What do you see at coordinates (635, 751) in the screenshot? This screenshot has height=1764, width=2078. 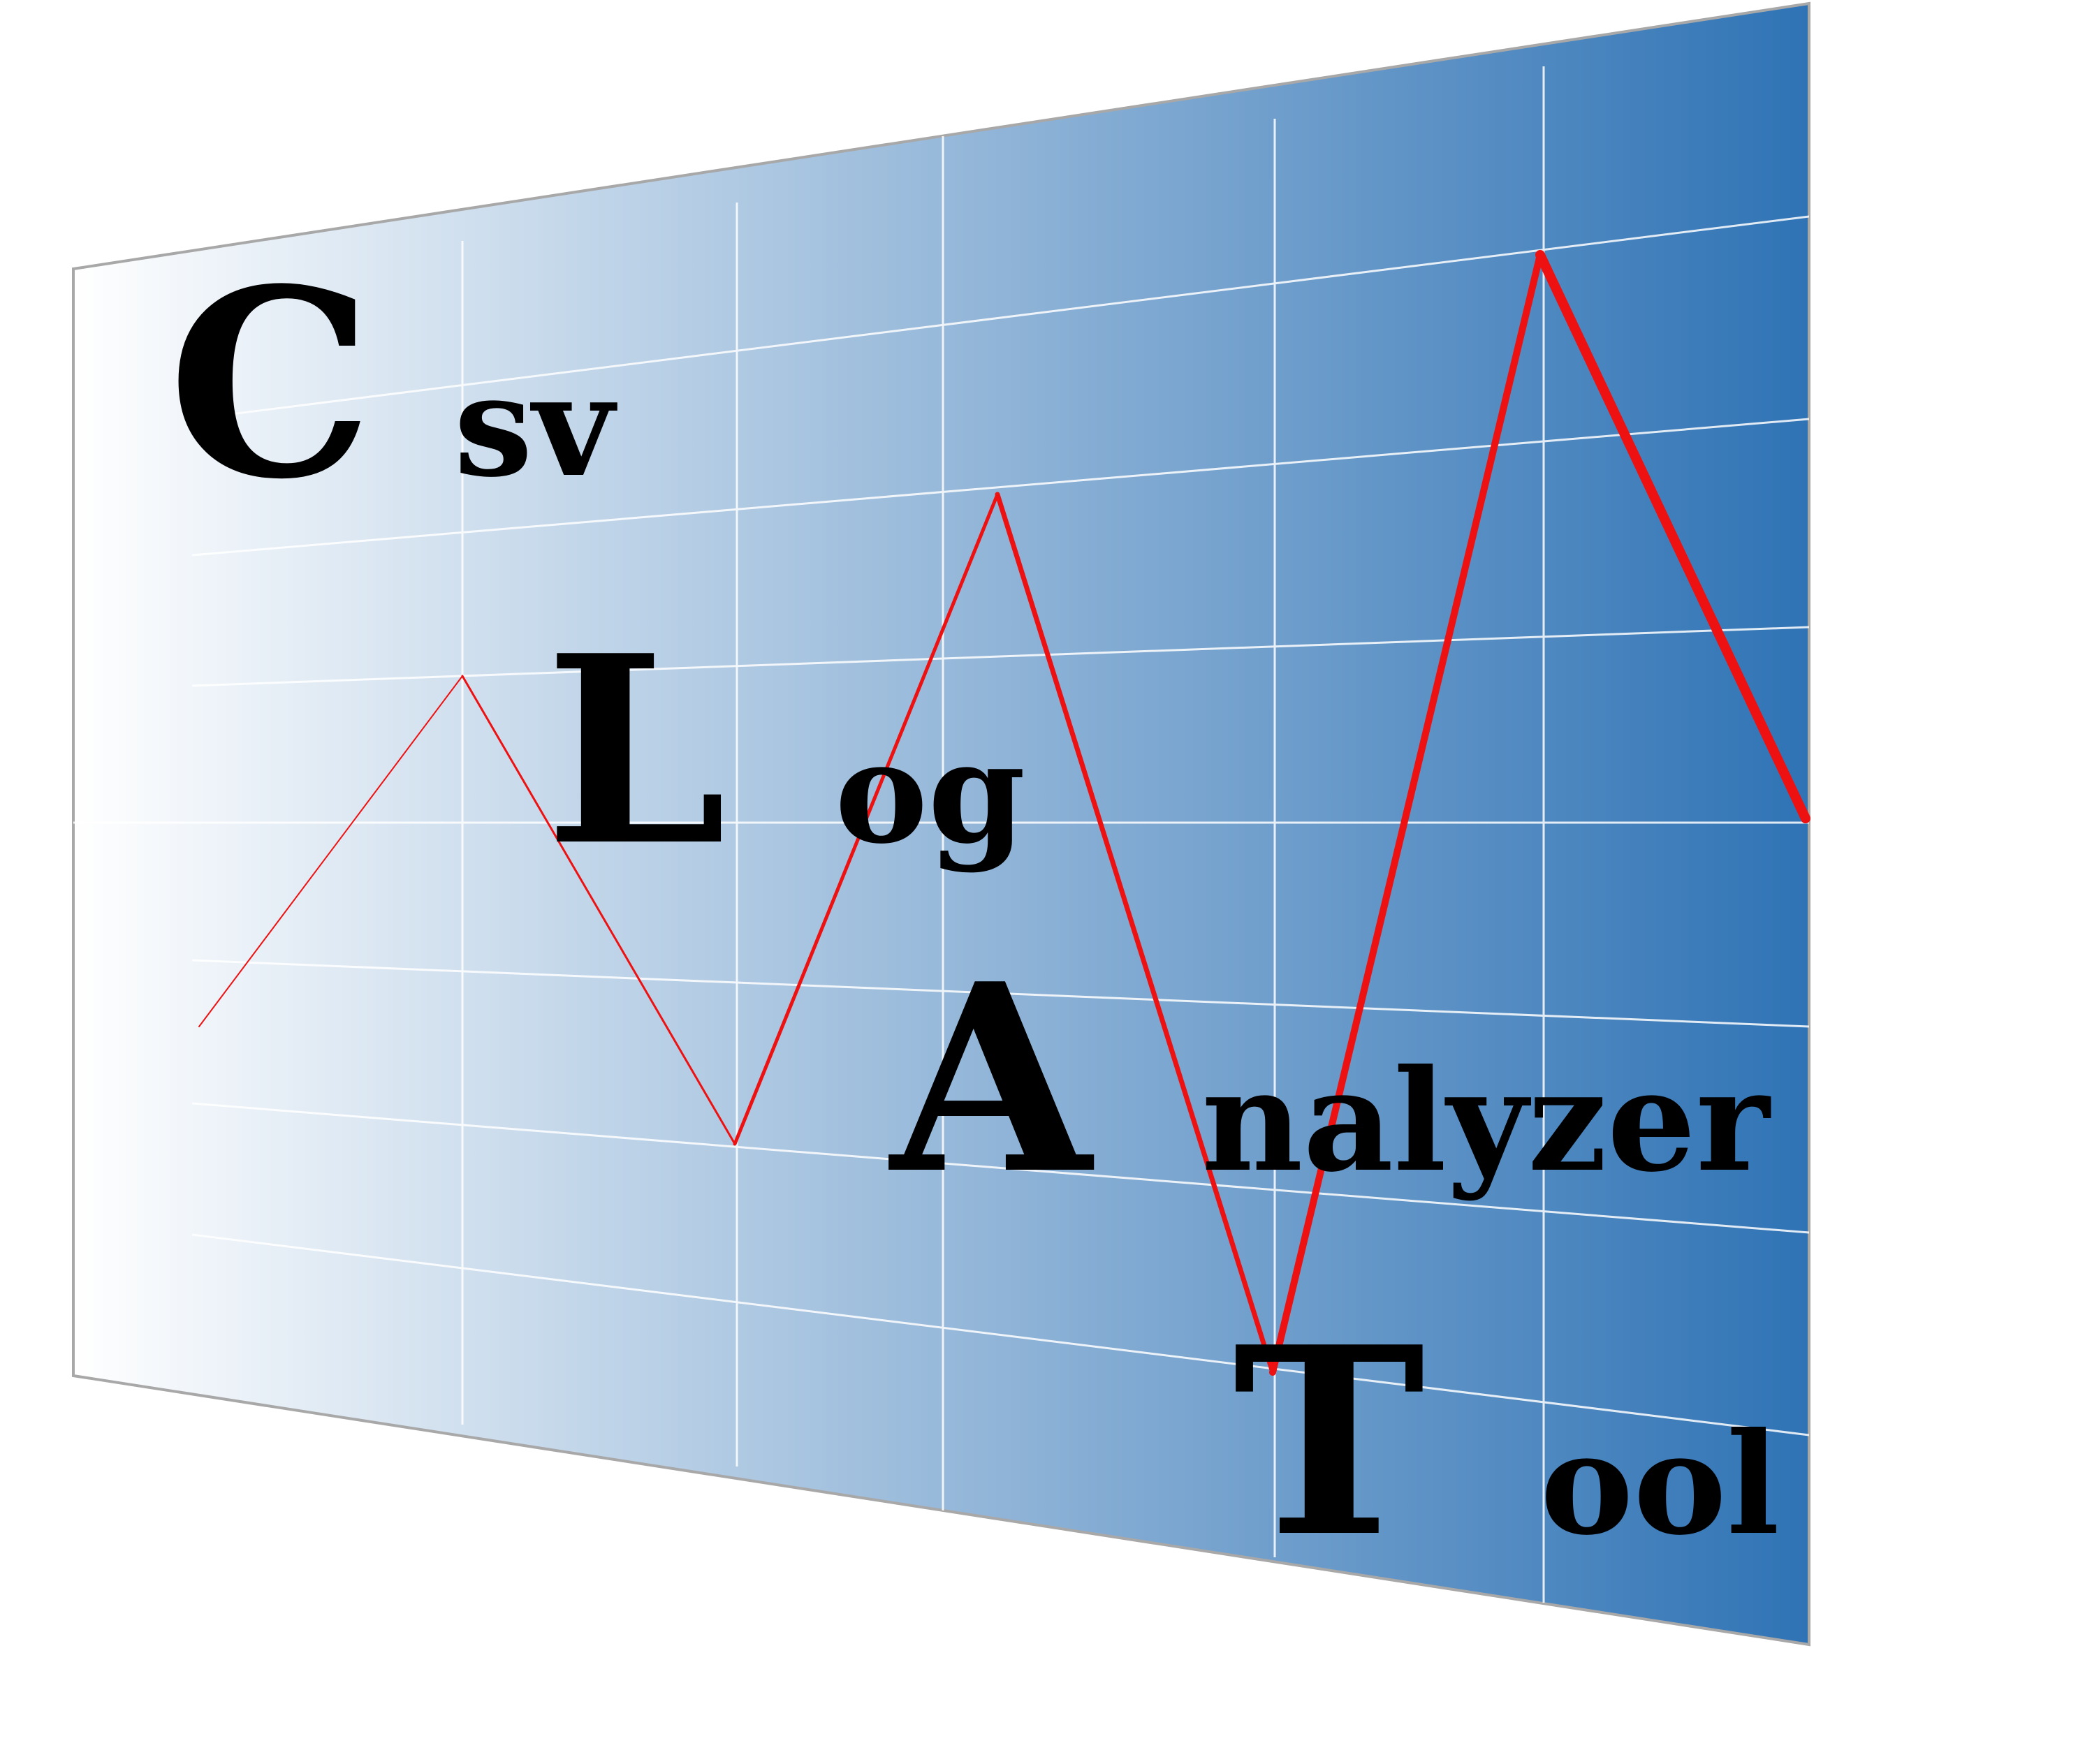 I see `word-log-initial: L` at bounding box center [635, 751].